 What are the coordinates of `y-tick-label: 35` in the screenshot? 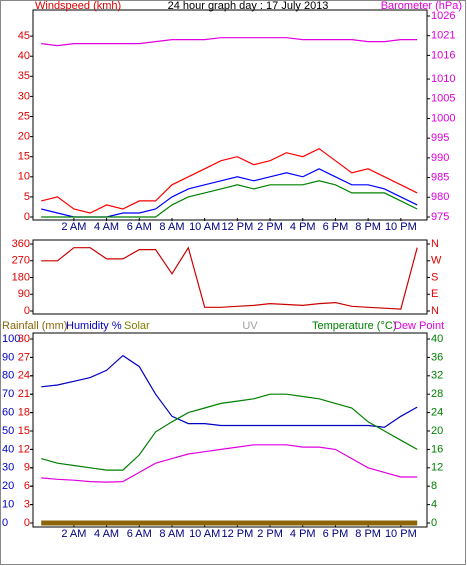 It's located at (24, 76).